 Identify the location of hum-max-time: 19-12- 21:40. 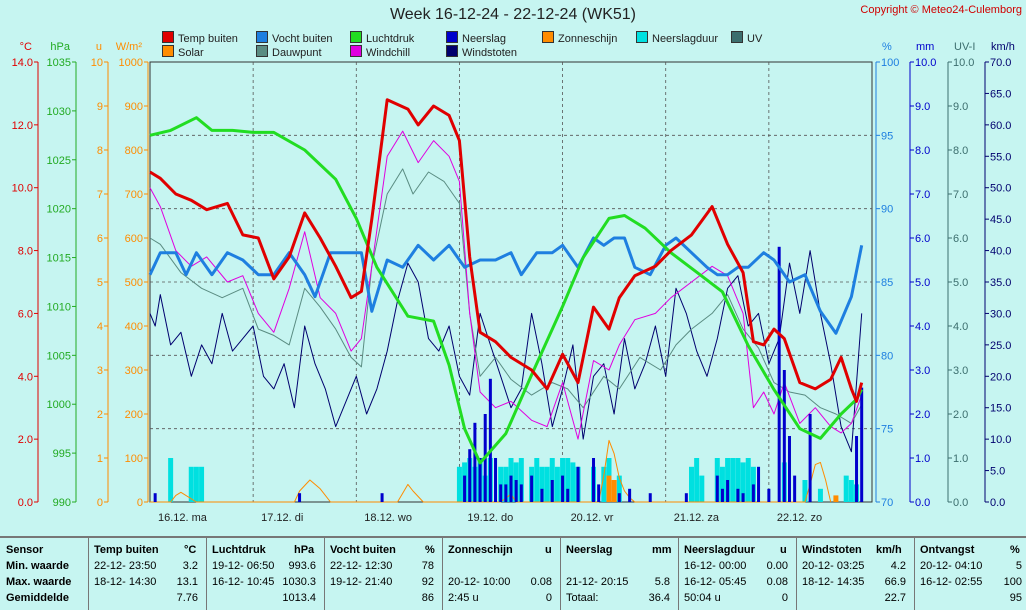
(361, 582).